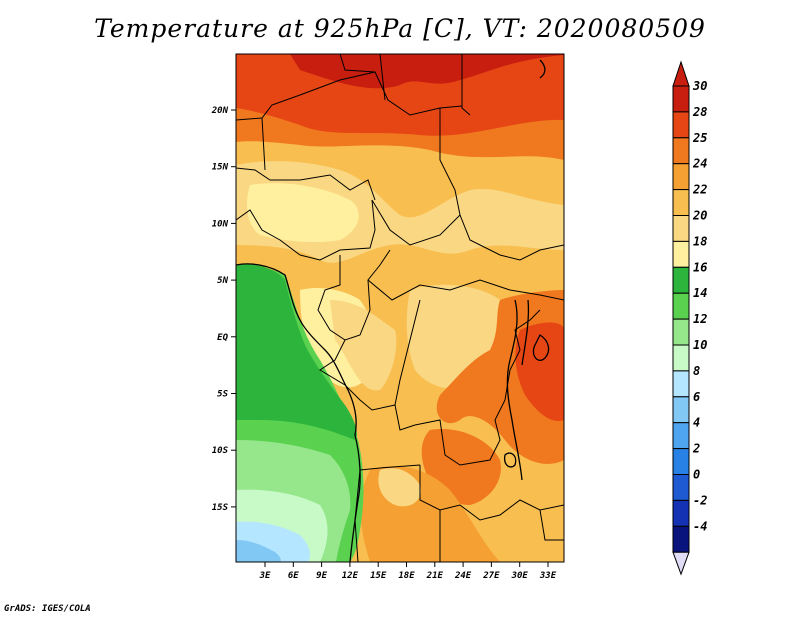  What do you see at coordinates (699, 112) in the screenshot?
I see `colorbar-label: 28` at bounding box center [699, 112].